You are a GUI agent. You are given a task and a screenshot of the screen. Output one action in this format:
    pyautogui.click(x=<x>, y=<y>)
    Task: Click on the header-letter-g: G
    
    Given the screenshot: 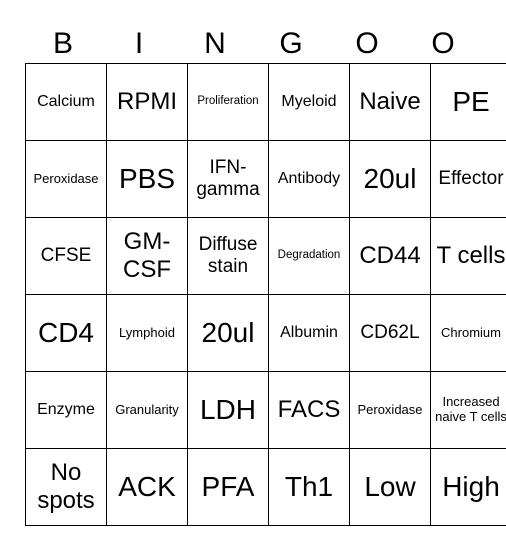 What is the action you would take?
    pyautogui.click(x=291, y=43)
    